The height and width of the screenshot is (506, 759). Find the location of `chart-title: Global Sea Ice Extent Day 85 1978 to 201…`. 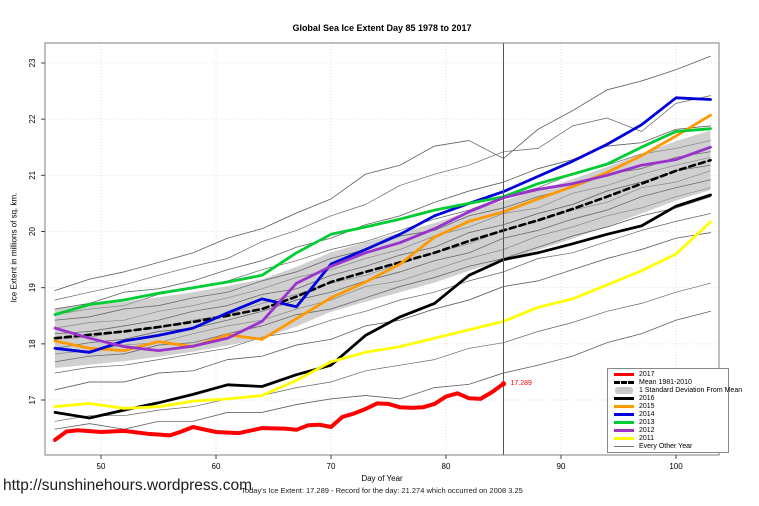

chart-title: Global Sea Ice Extent Day 85 1978 to 201… is located at coordinates (382, 28).